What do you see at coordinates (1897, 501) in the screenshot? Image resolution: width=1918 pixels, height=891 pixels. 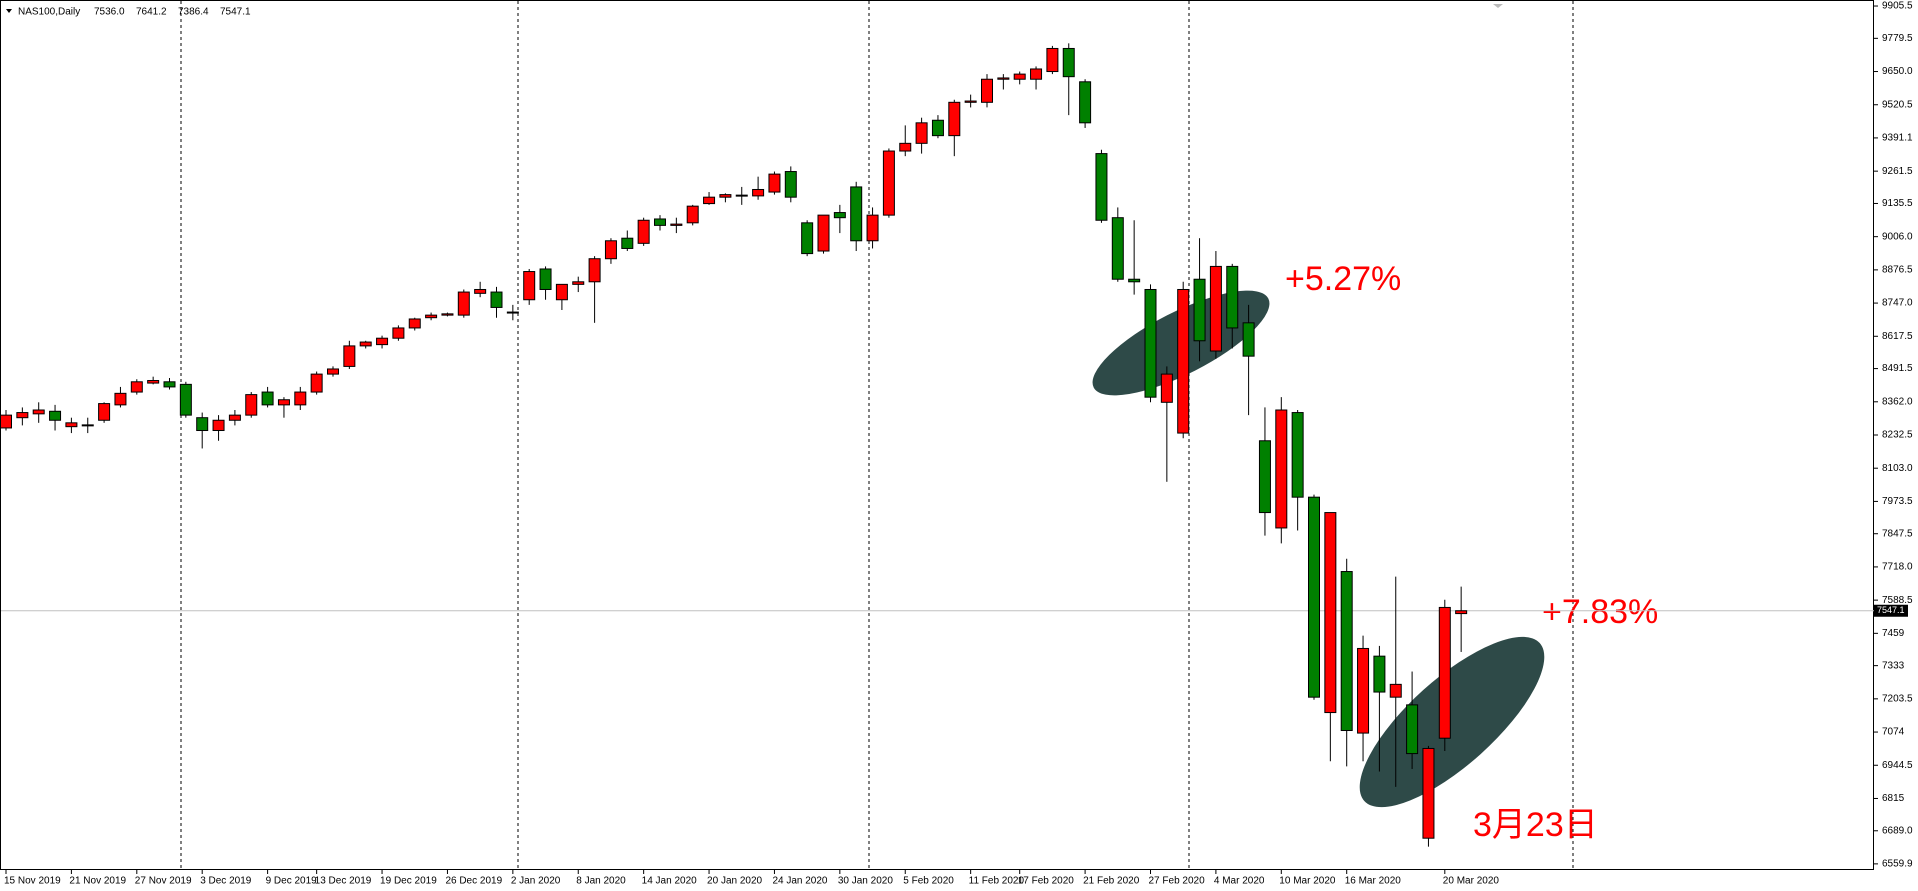 I see `y-tick-label: 7973.5` at bounding box center [1897, 501].